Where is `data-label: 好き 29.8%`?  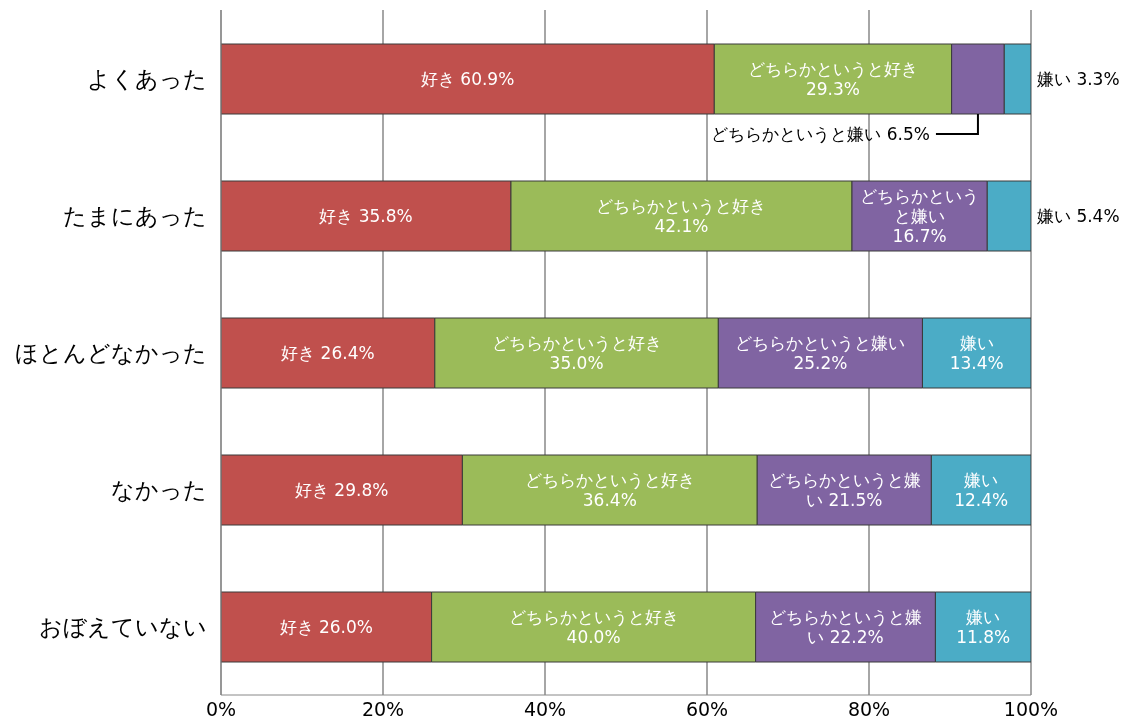 data-label: 好き 29.8% is located at coordinates (341, 490).